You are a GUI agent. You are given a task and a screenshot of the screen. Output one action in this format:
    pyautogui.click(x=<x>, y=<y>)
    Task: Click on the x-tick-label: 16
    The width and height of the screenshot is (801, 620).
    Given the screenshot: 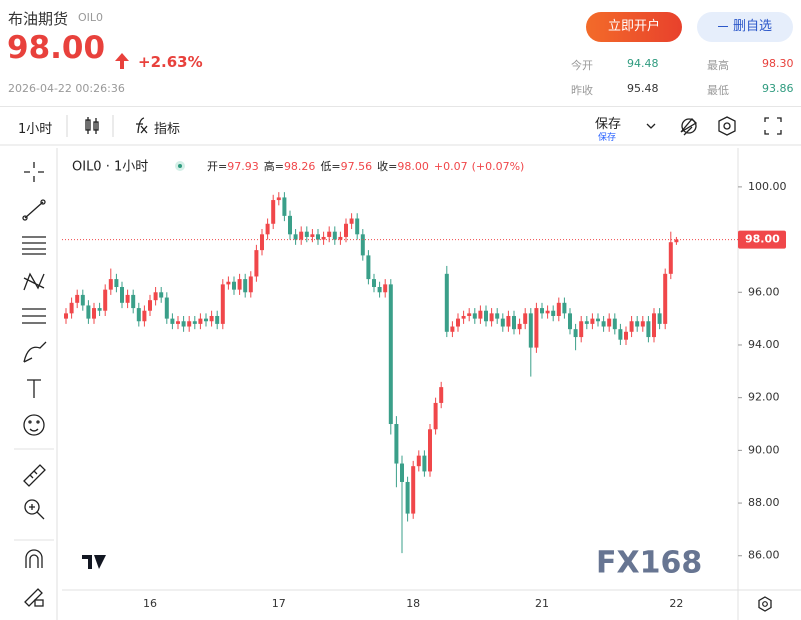 What is the action you would take?
    pyautogui.click(x=150, y=603)
    